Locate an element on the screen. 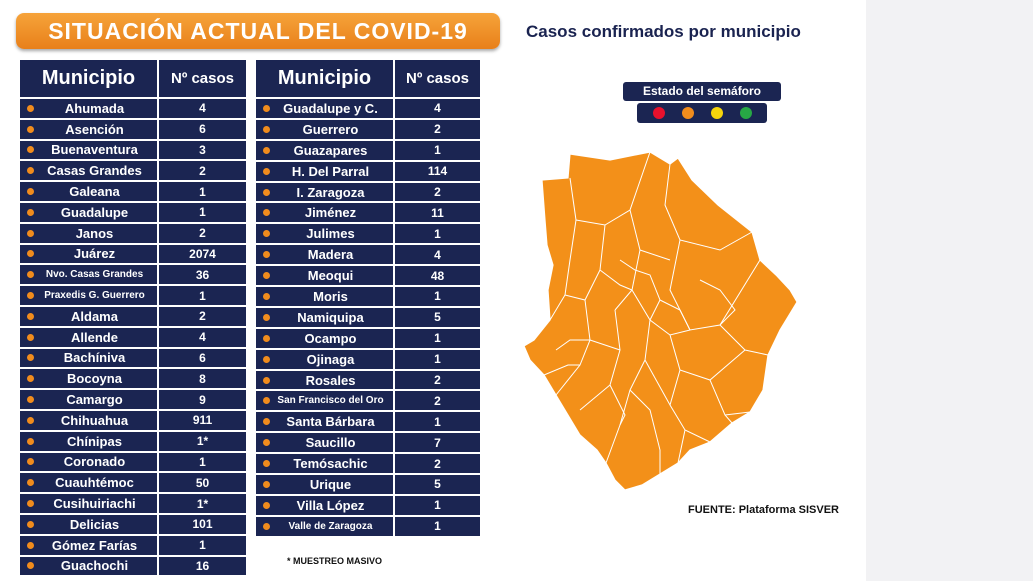 This screenshot has width=1033, height=581. table-row: Urique 5 is located at coordinates (368, 484).